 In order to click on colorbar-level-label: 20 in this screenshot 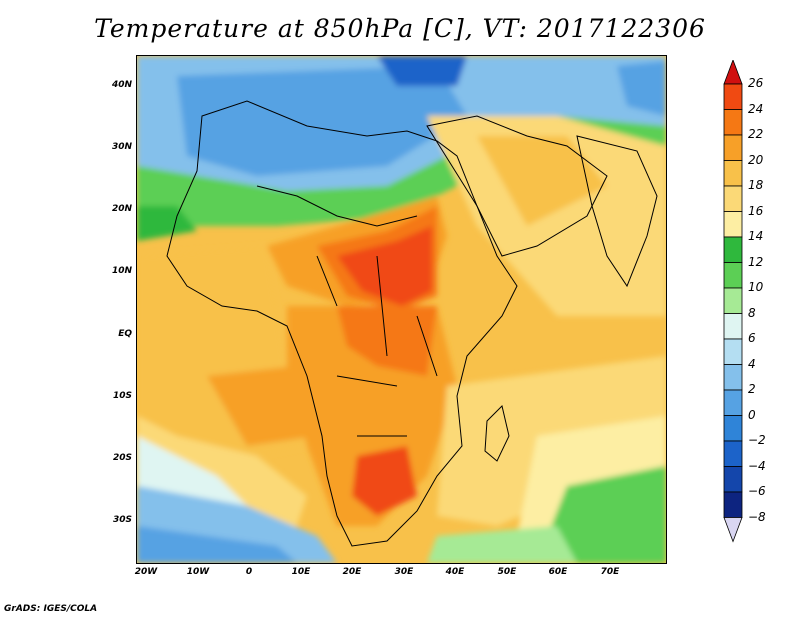, I will do `click(756, 159)`.